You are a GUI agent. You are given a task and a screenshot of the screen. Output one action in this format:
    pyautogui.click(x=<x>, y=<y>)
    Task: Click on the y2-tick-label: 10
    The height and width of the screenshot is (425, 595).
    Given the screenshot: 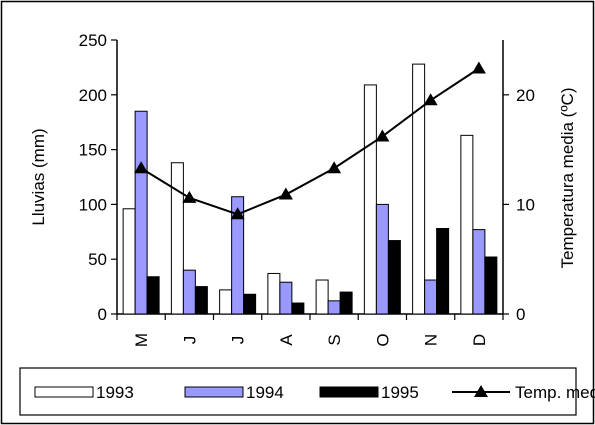 What is the action you would take?
    pyautogui.click(x=525, y=204)
    